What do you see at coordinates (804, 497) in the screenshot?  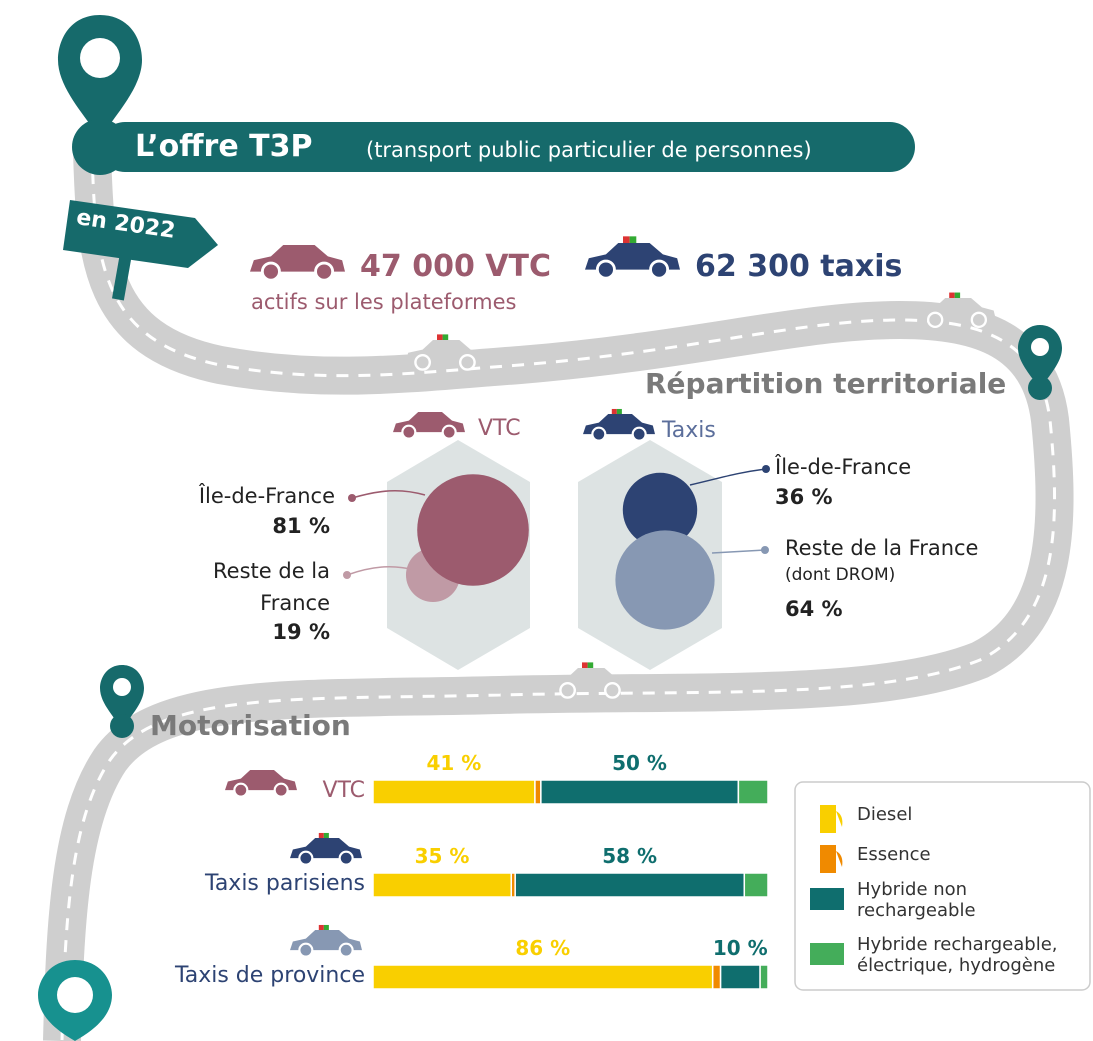 I see `region-value: 36 %` at bounding box center [804, 497].